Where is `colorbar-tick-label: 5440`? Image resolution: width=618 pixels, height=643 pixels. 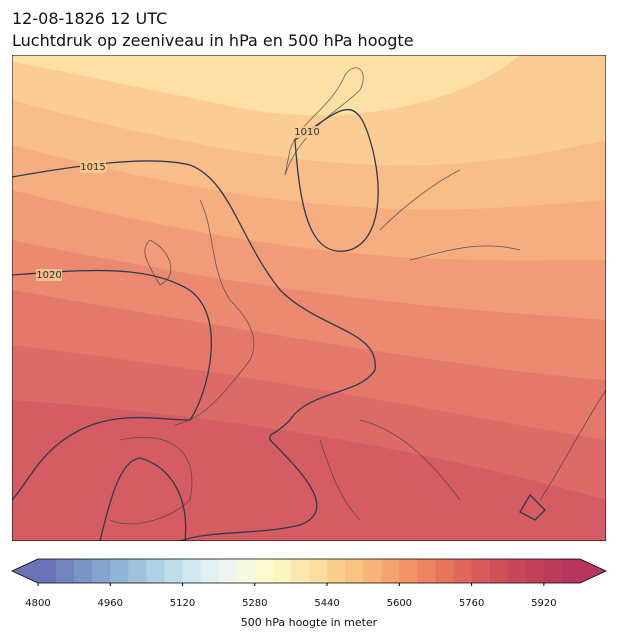
colorbar-tick-label: 5440 is located at coordinates (326, 603).